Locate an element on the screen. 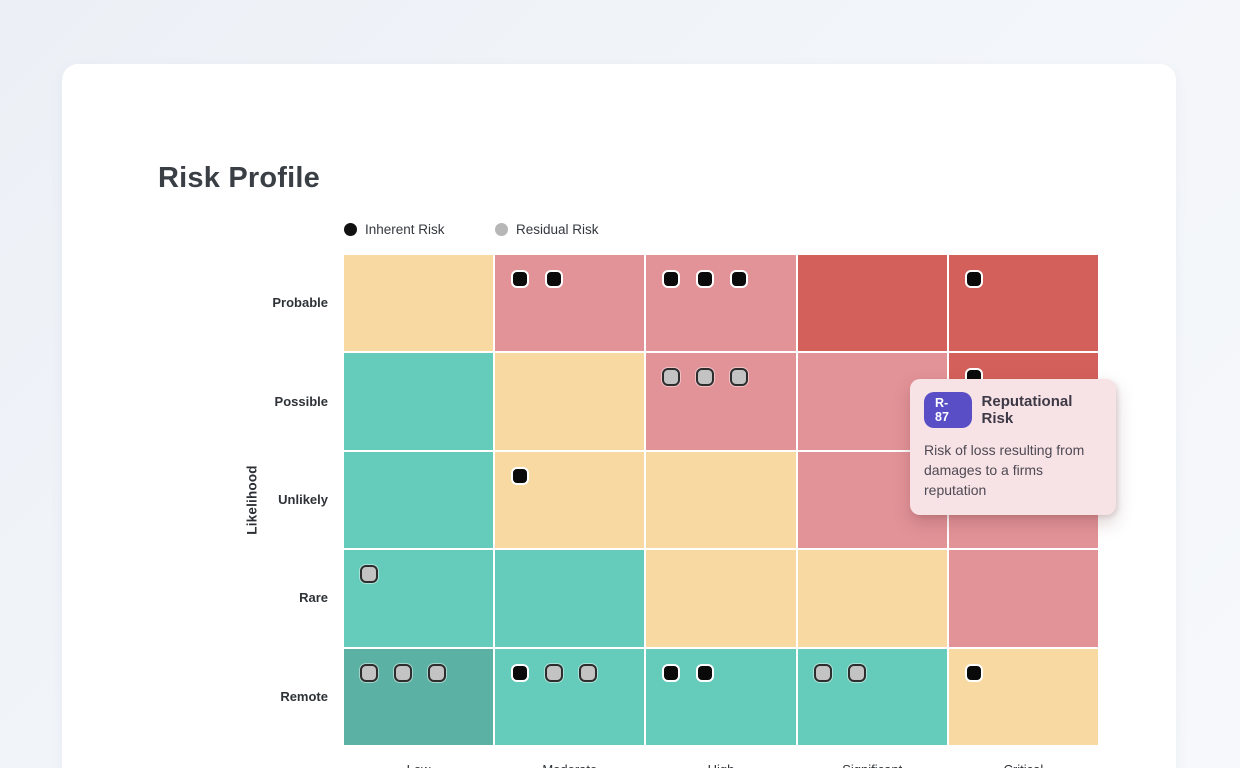 This screenshot has width=1240, height=768. tooltip-title: Reputational Risk is located at coordinates (1027, 410).